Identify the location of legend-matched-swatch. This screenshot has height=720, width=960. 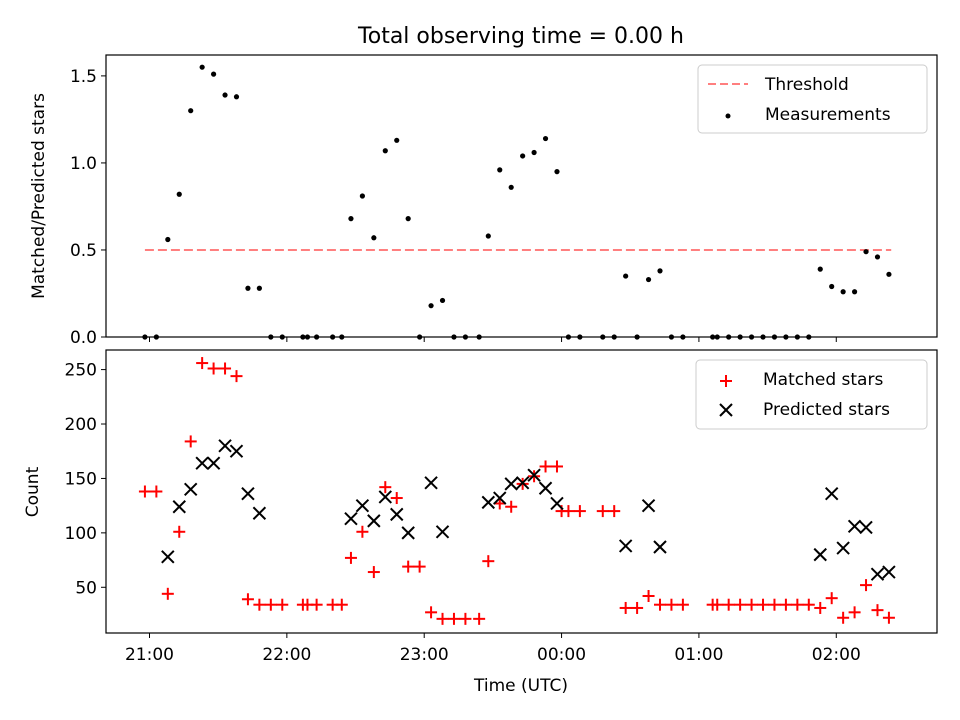
(726, 381).